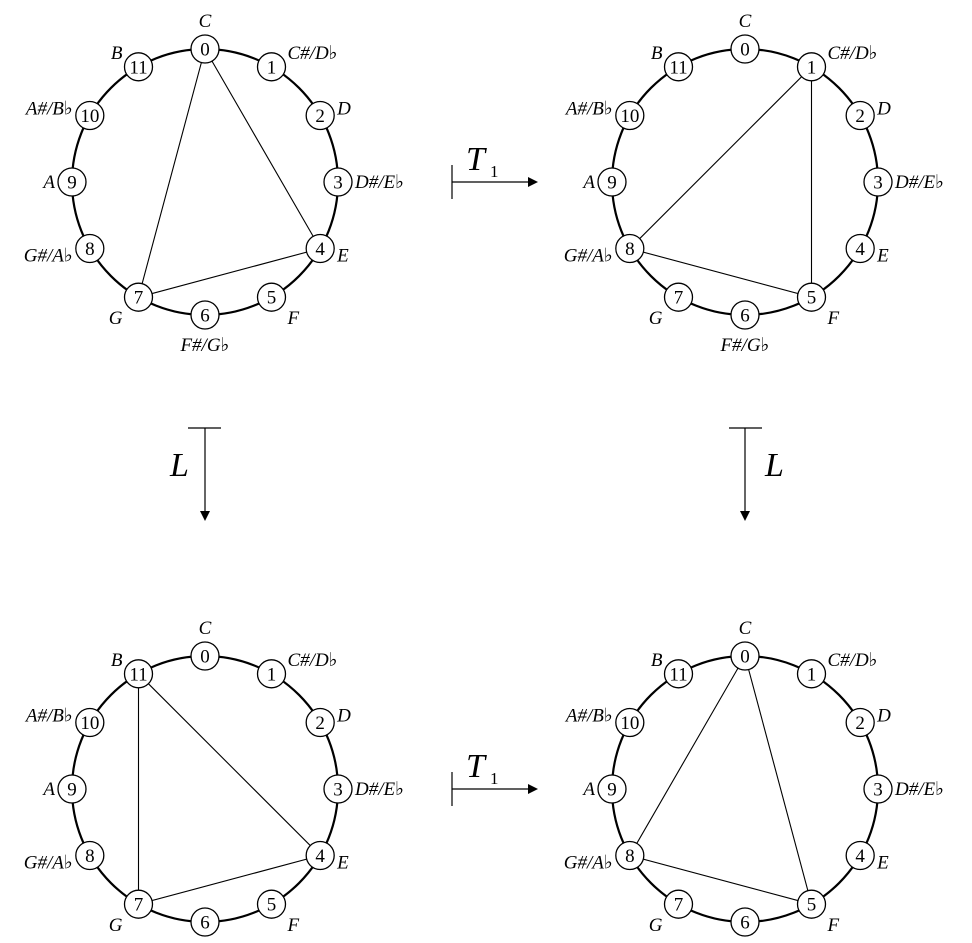 Image resolution: width=972 pixels, height=943 pixels. I want to click on node-number: 7, so click(679, 298).